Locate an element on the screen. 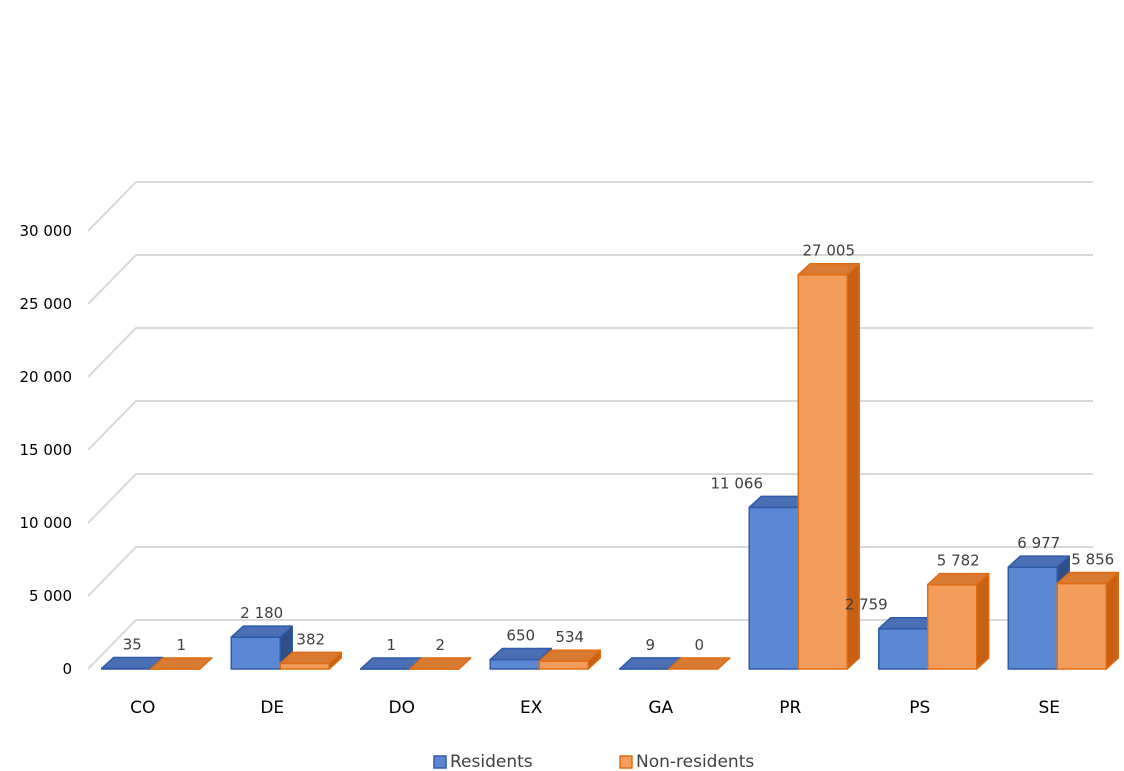 The image size is (1124, 771). bar-co-non-residents is located at coordinates (181, 663).